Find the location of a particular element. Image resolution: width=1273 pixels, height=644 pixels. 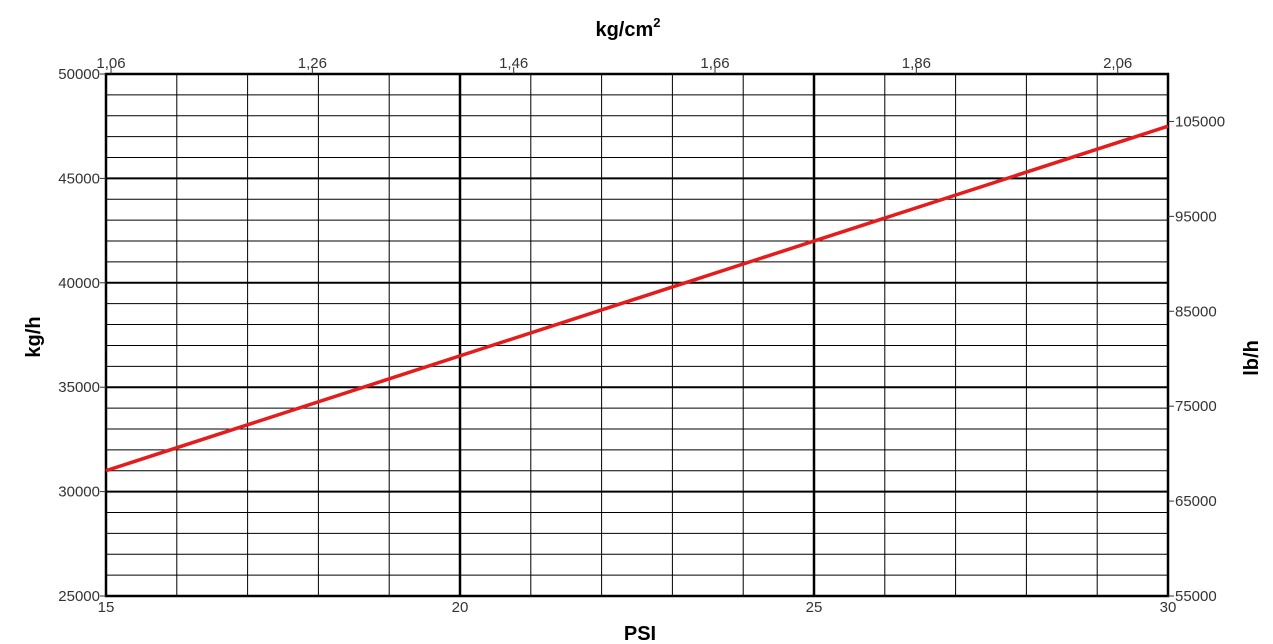

x-tick-label: 15 is located at coordinates (106, 607).